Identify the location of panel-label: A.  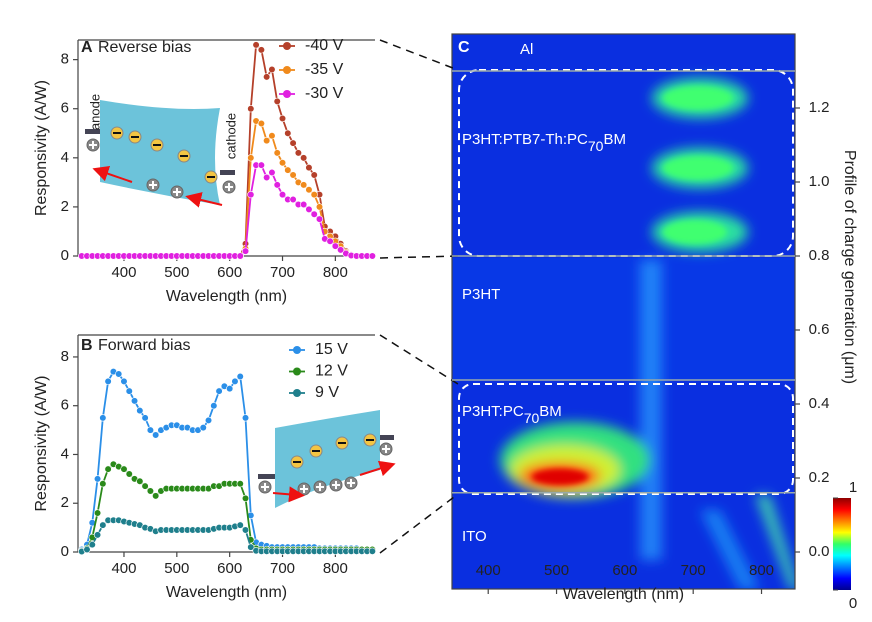
(87, 47).